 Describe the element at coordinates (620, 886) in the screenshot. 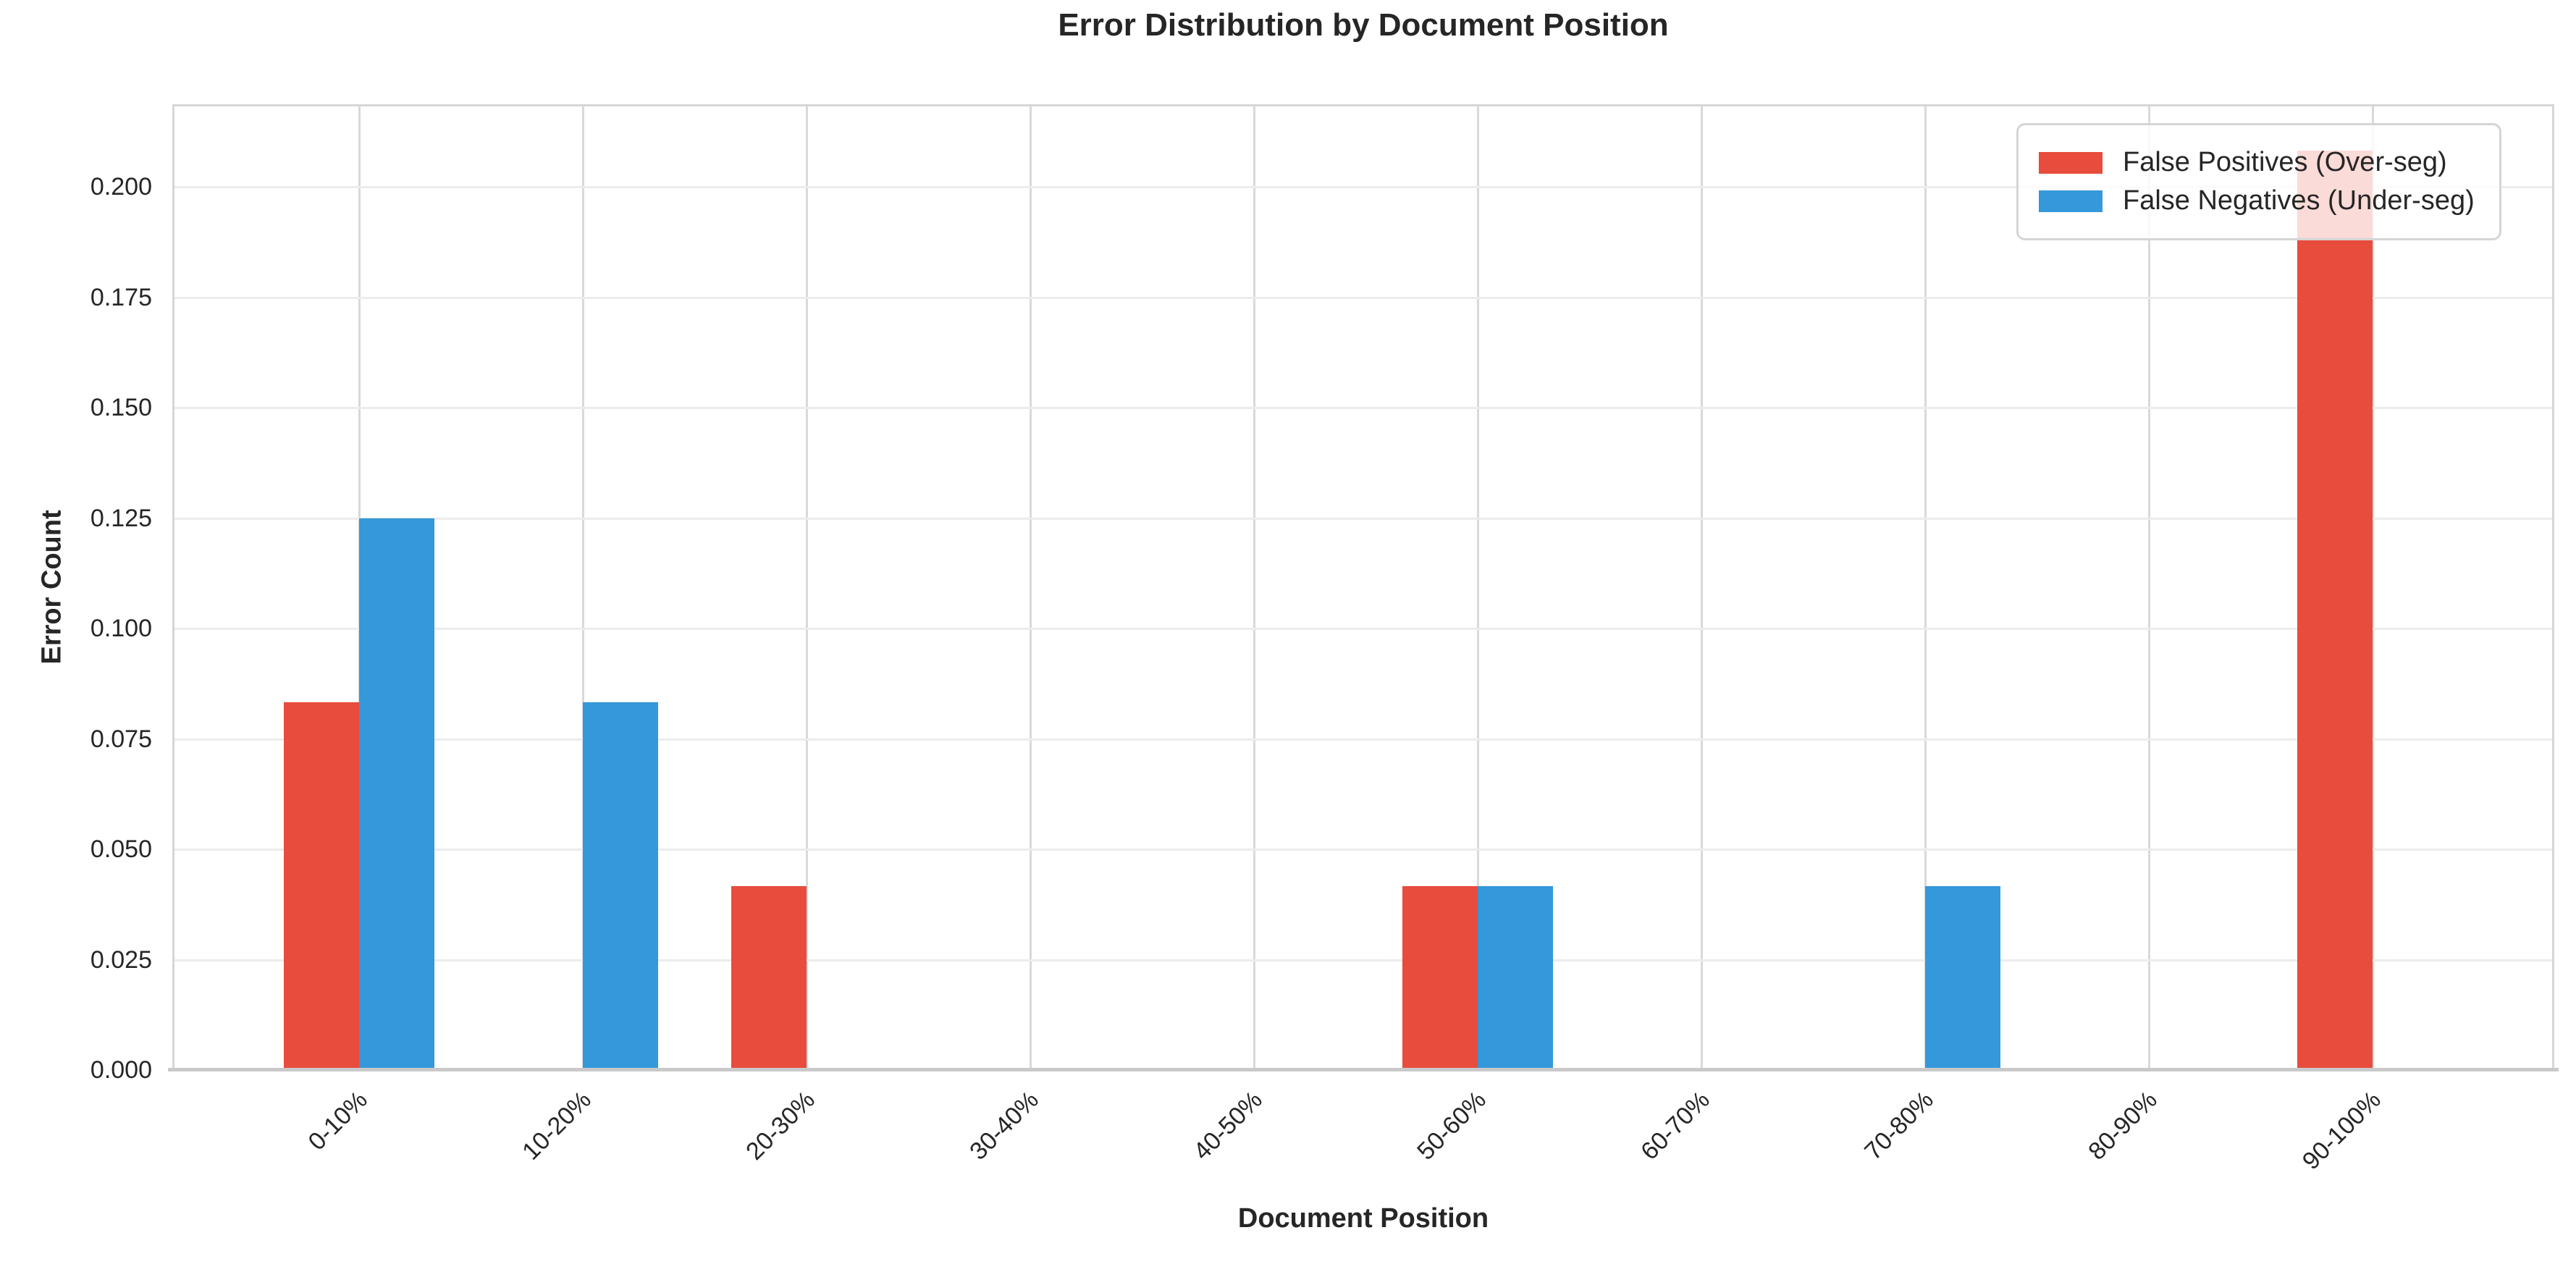

I see `bar-false-negatives-10-20%` at that location.